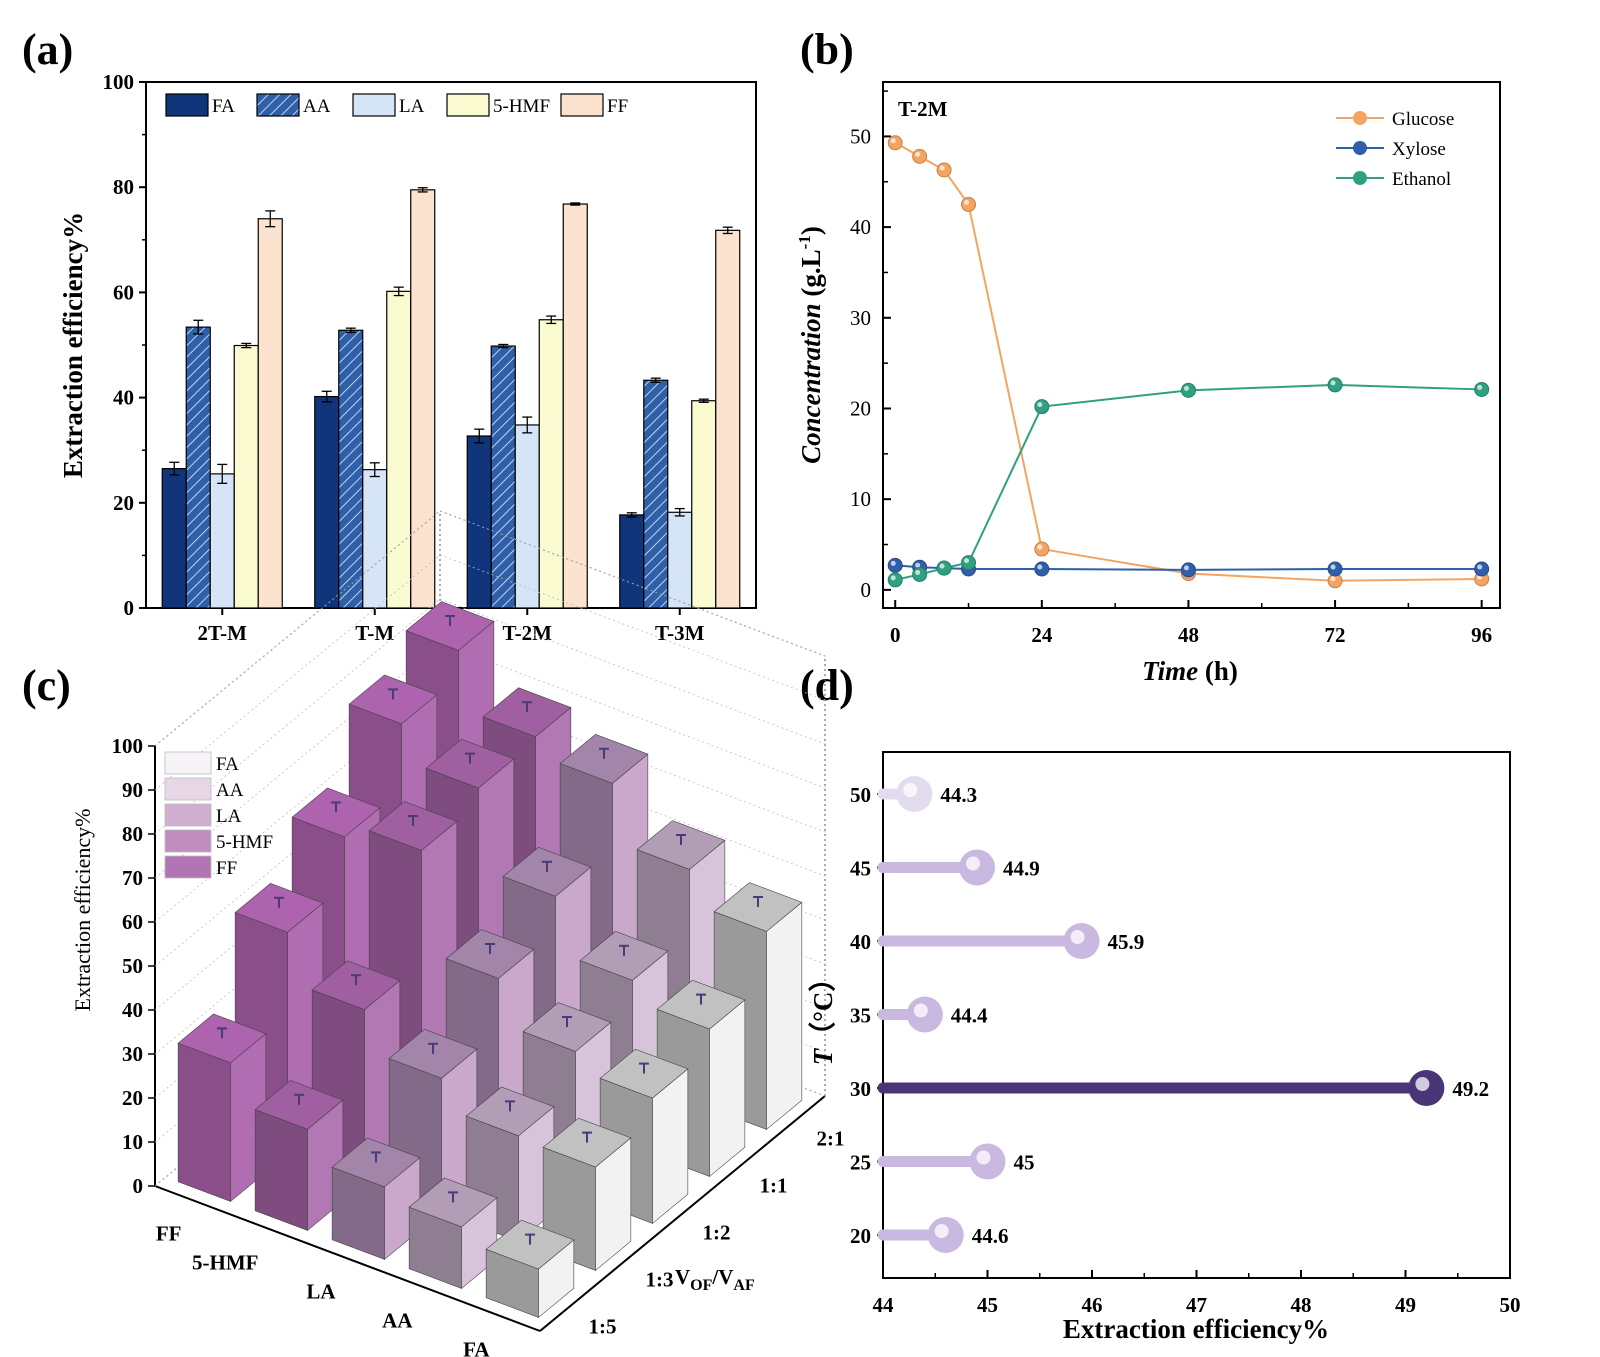 This screenshot has height=1357, width=1600. Describe the element at coordinates (715, 1279) in the screenshot. I see `x-axis-title-c: VOF/VAF` at that location.